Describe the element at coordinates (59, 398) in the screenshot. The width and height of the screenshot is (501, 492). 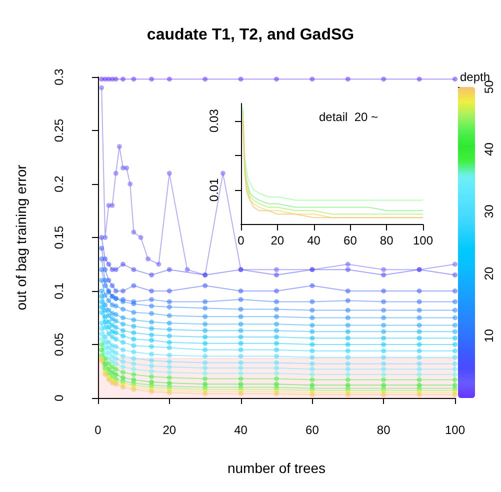
I see `y-tick-label: 0` at that location.